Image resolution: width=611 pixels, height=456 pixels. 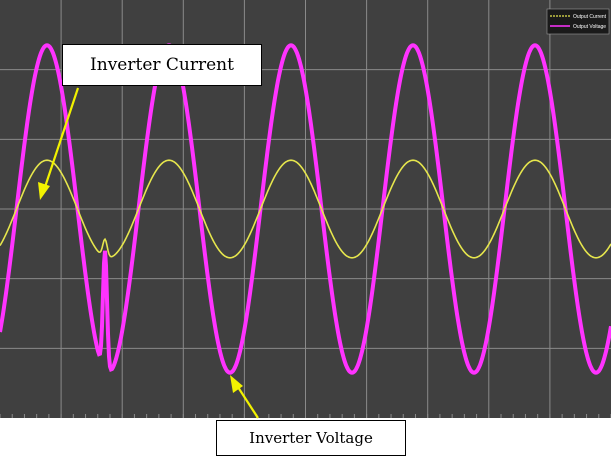 What do you see at coordinates (44, 191) in the screenshot?
I see `current-arrow-head` at bounding box center [44, 191].